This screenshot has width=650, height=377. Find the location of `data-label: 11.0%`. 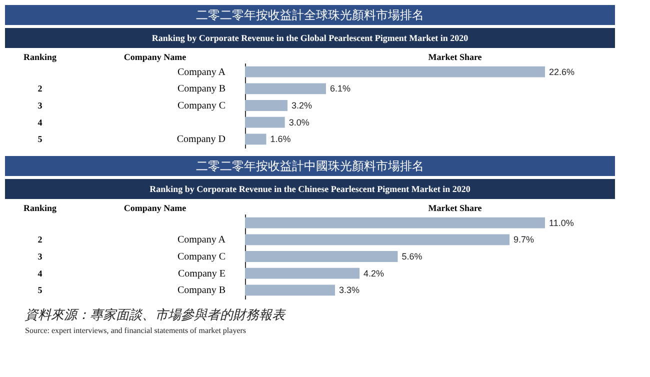

data-label: 11.0% is located at coordinates (561, 223).